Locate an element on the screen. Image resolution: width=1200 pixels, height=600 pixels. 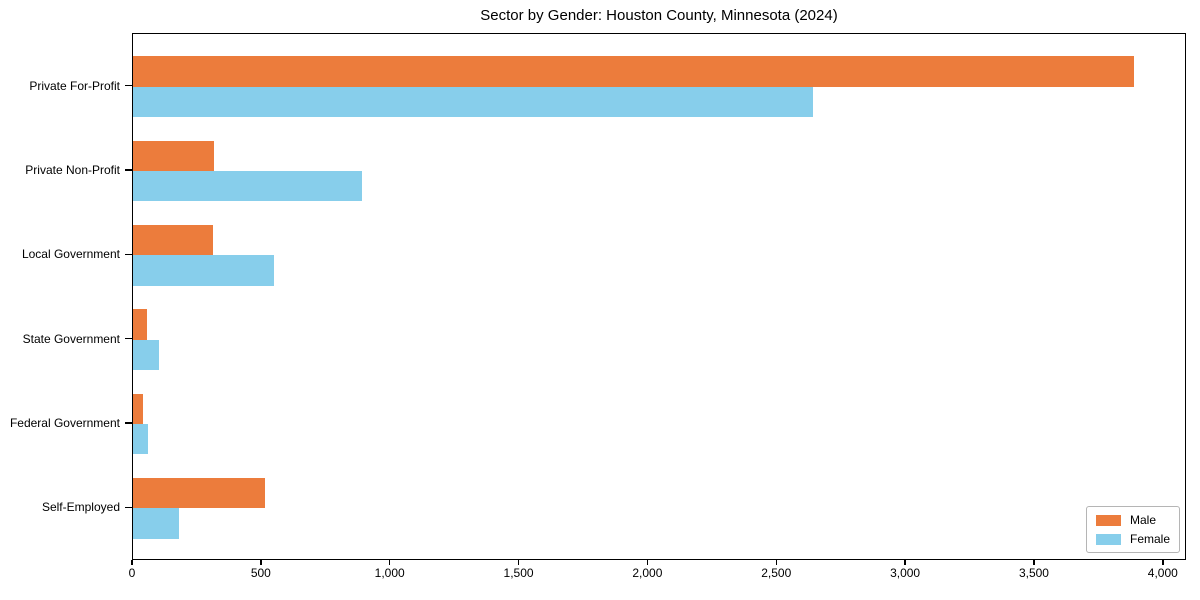
x-tick-label-500: 500 is located at coordinates (260, 573).